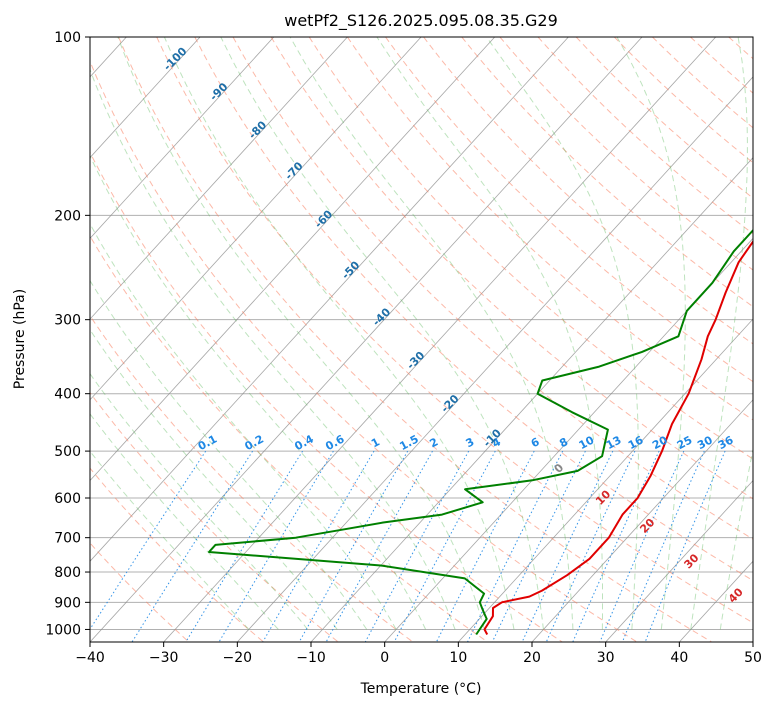 This screenshot has width=775, height=708. What do you see at coordinates (535, 442) in the screenshot?
I see `mixing-ratio-label: 6` at bounding box center [535, 442].